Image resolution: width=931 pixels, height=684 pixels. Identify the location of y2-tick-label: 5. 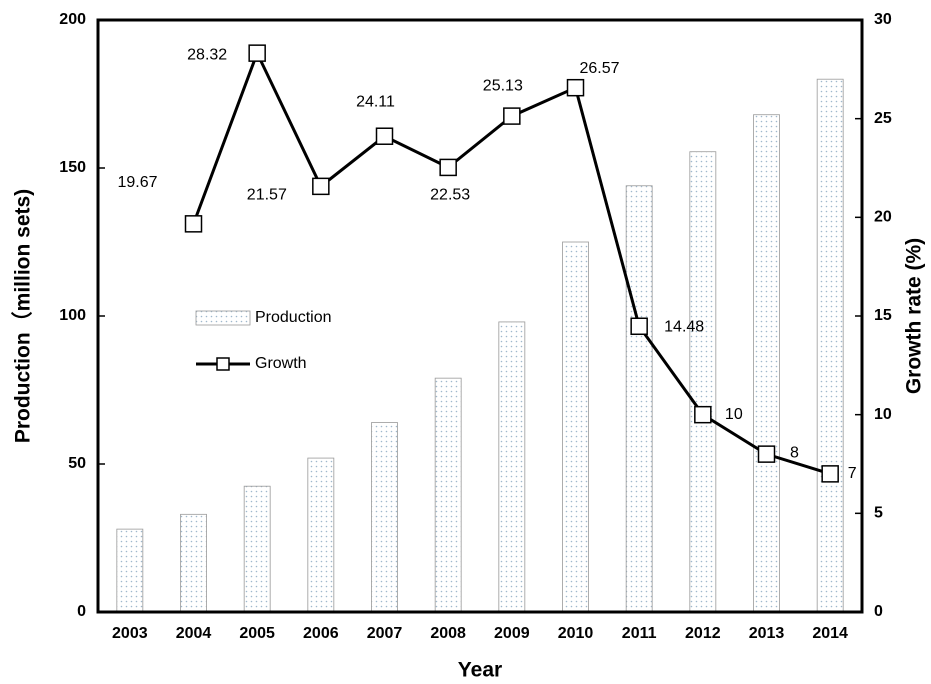
(878, 513).